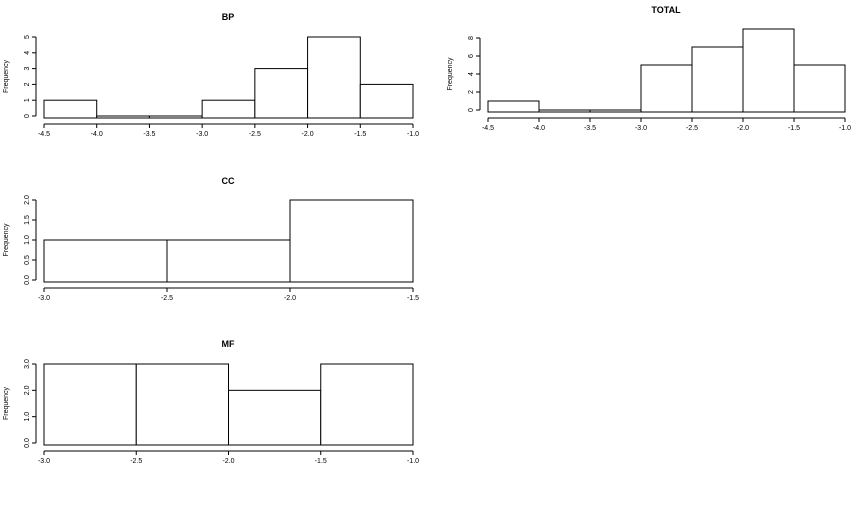 This screenshot has width=862, height=516. I want to click on cc-y-axis-label: Frequency, so click(6, 240).